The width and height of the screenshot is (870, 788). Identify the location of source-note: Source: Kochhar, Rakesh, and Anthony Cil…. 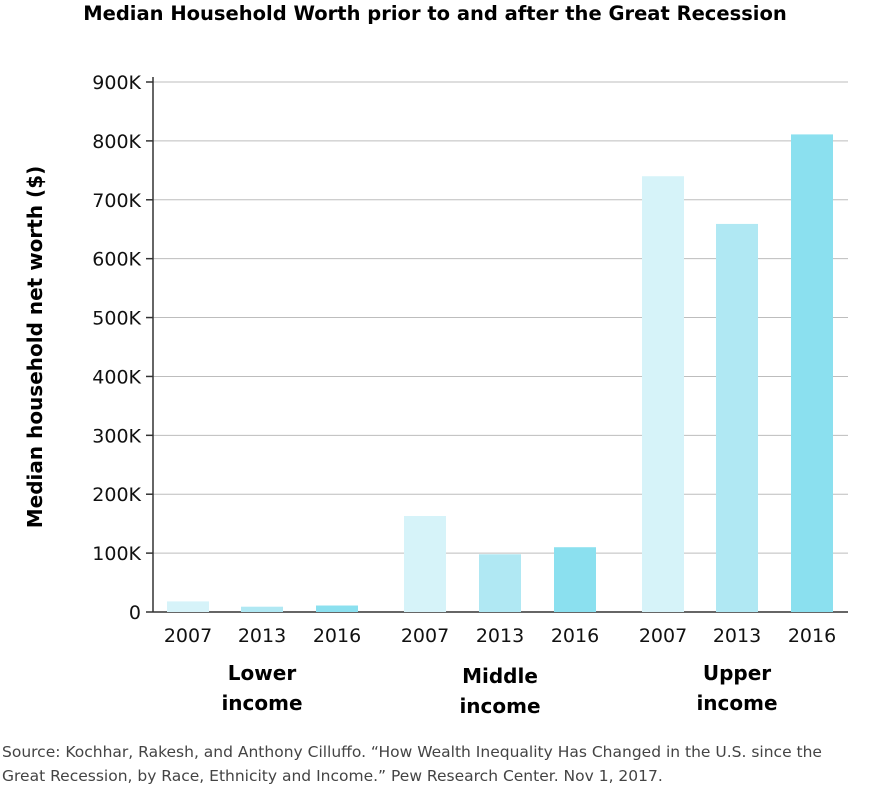
(412, 764).